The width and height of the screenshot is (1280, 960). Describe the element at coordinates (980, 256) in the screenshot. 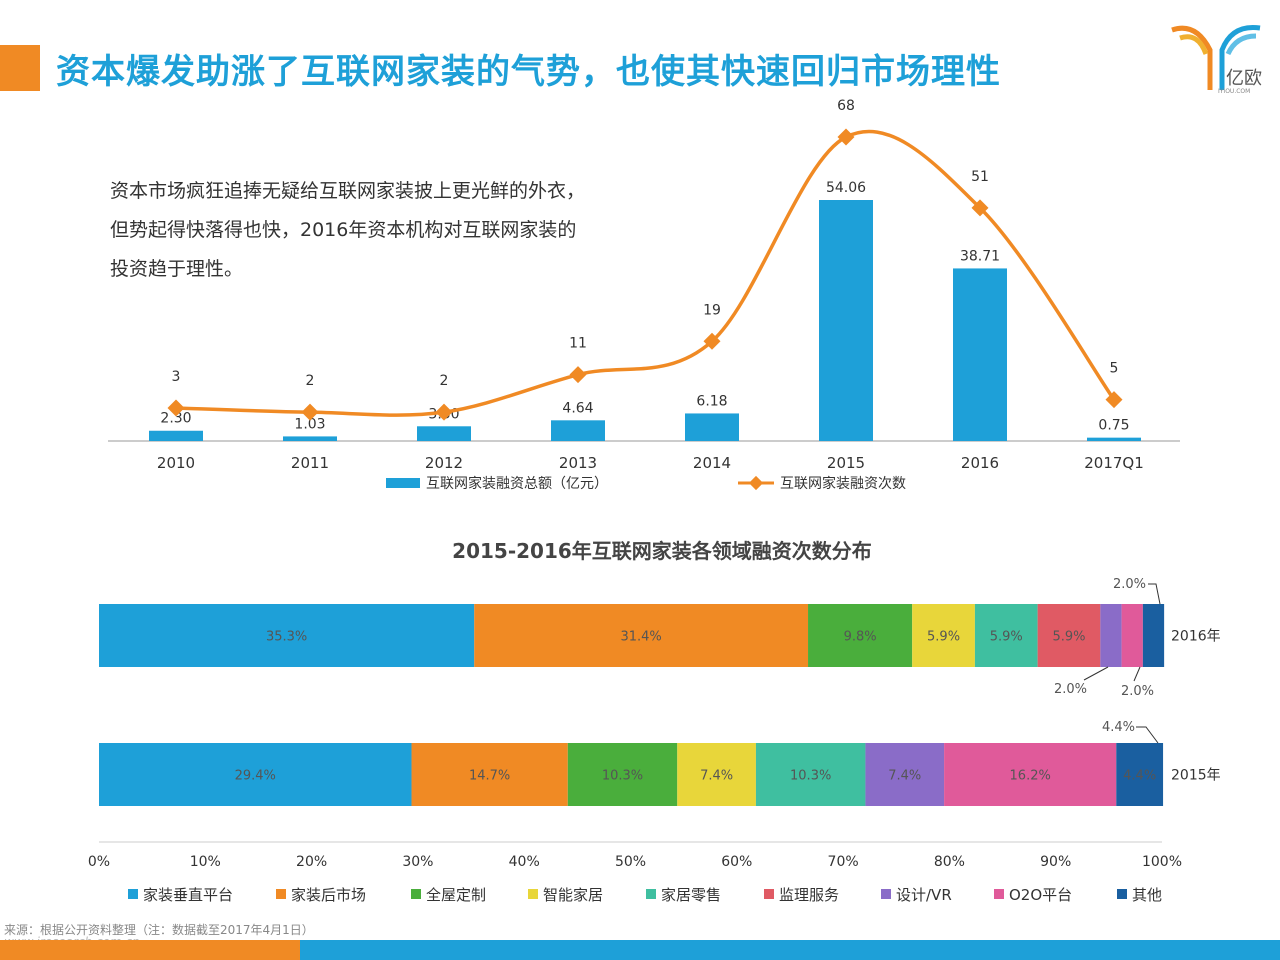

I see `funding-amount-label: 38.71` at that location.